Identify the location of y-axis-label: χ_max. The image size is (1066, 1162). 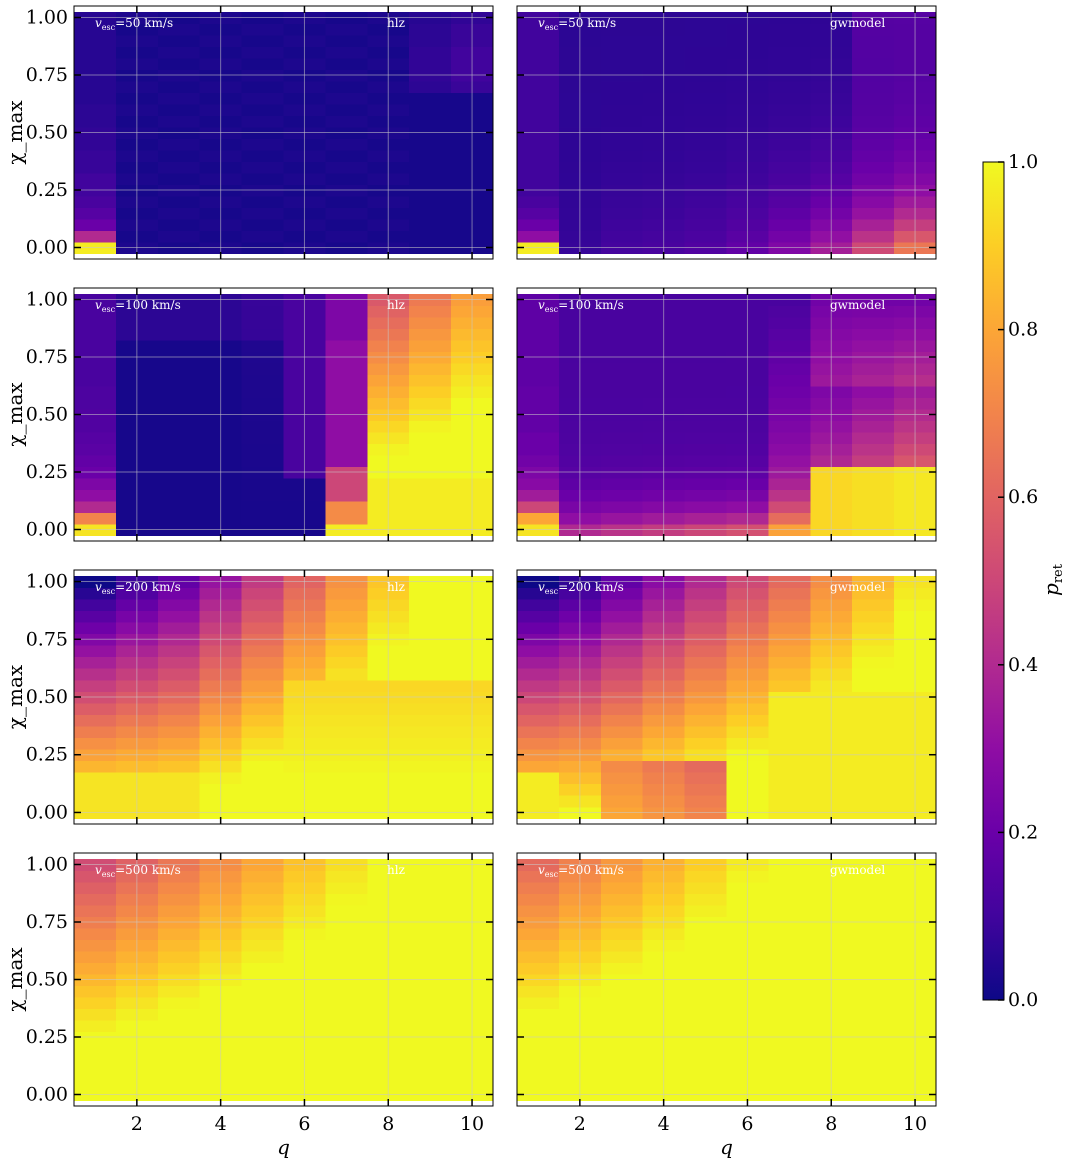
(15, 132).